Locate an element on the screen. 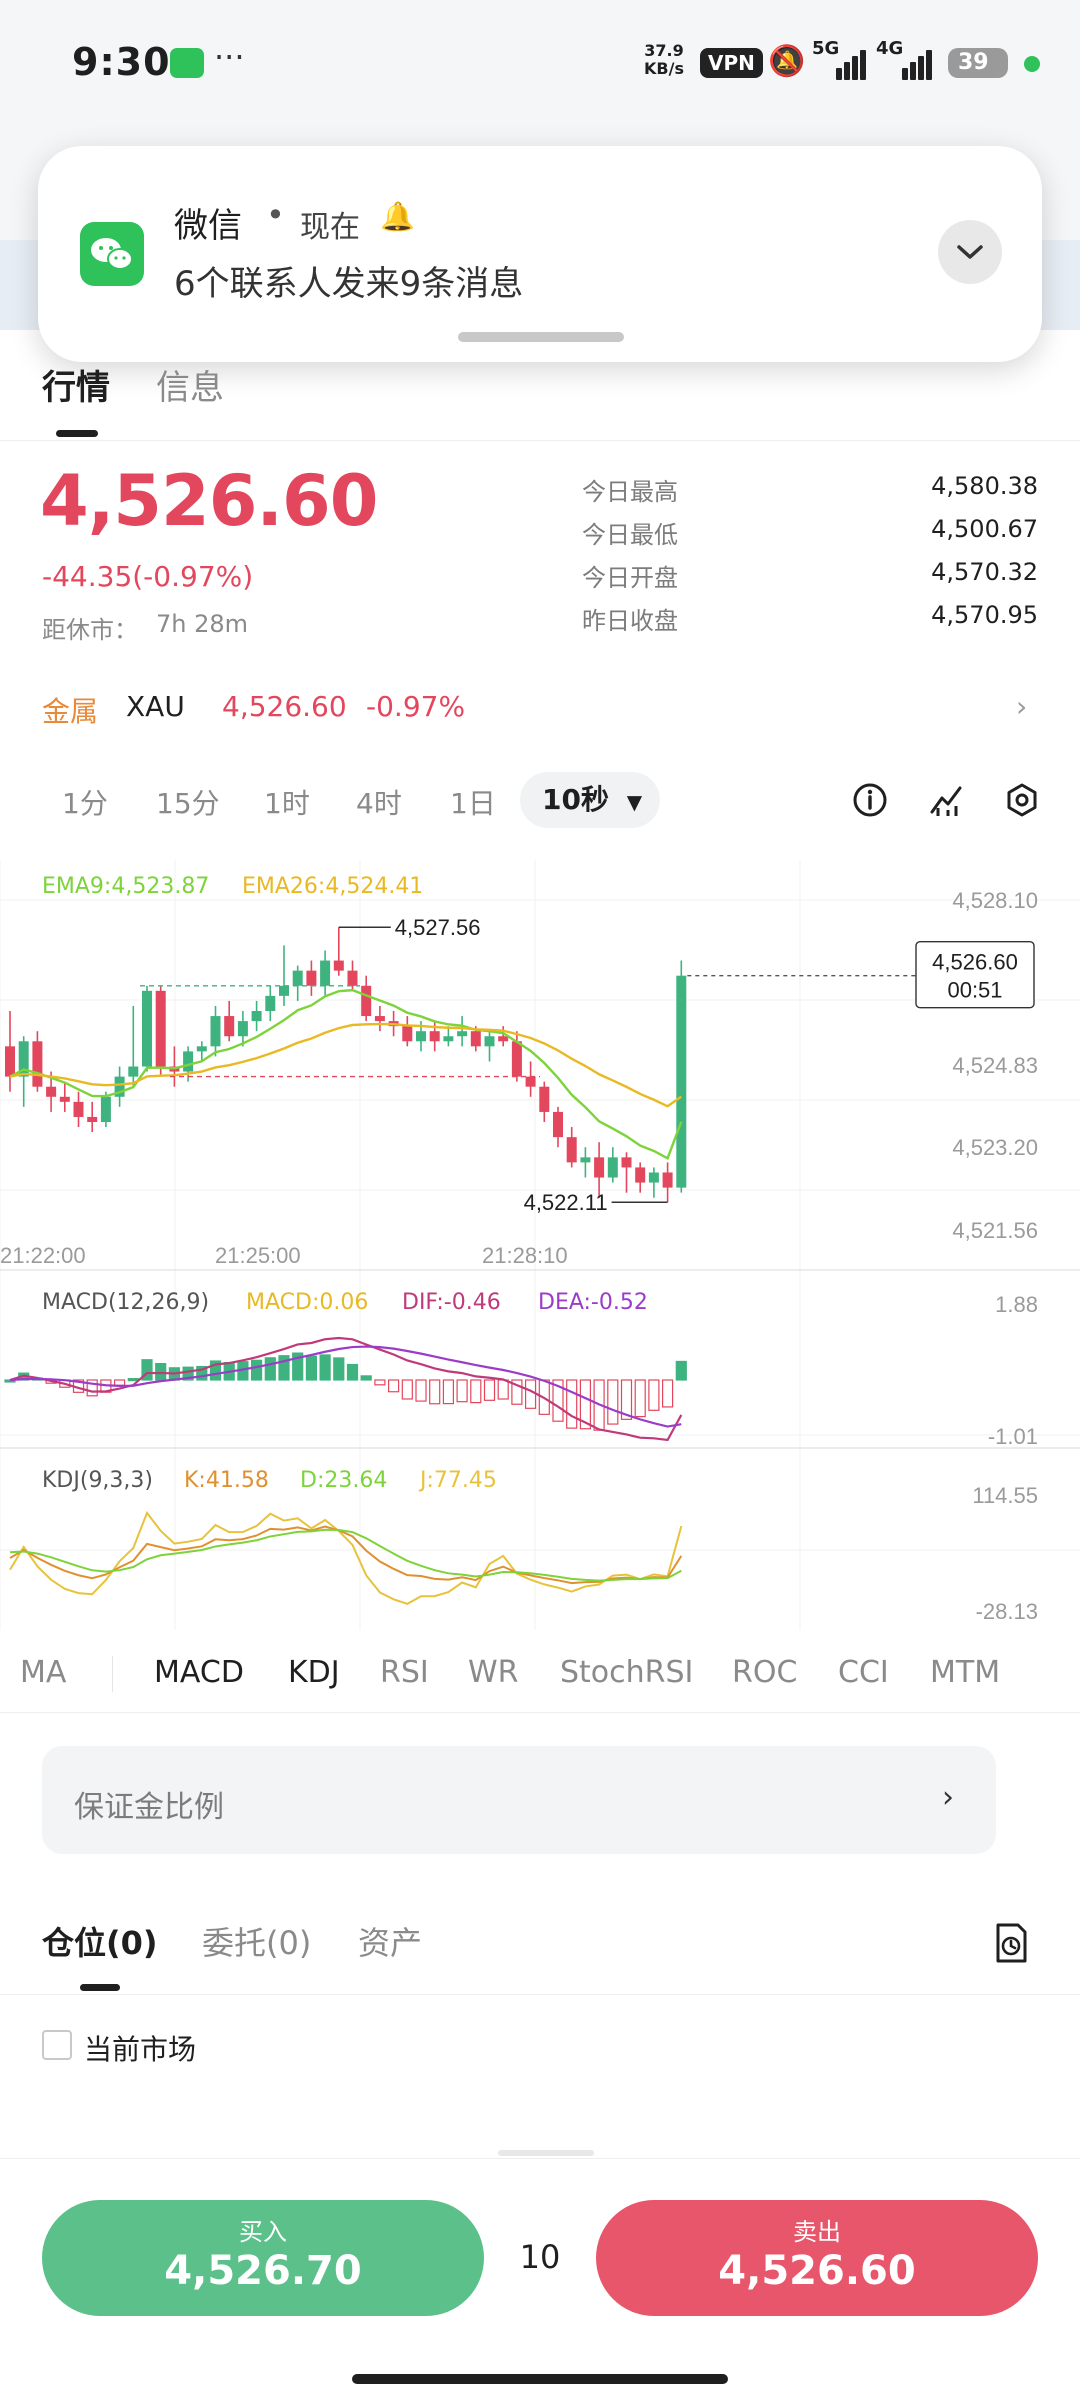  legend-dea: DEA:-0.52 is located at coordinates (593, 1302).